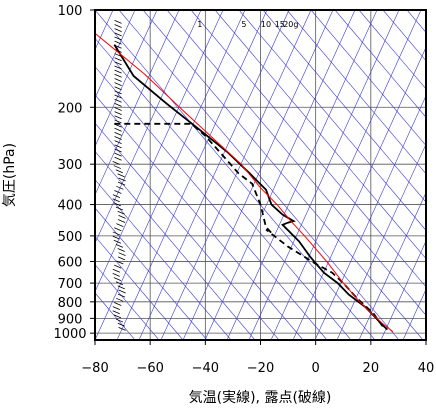  Describe the element at coordinates (199, 24) in the screenshot. I see `mixing-ratio-label: 1` at that location.